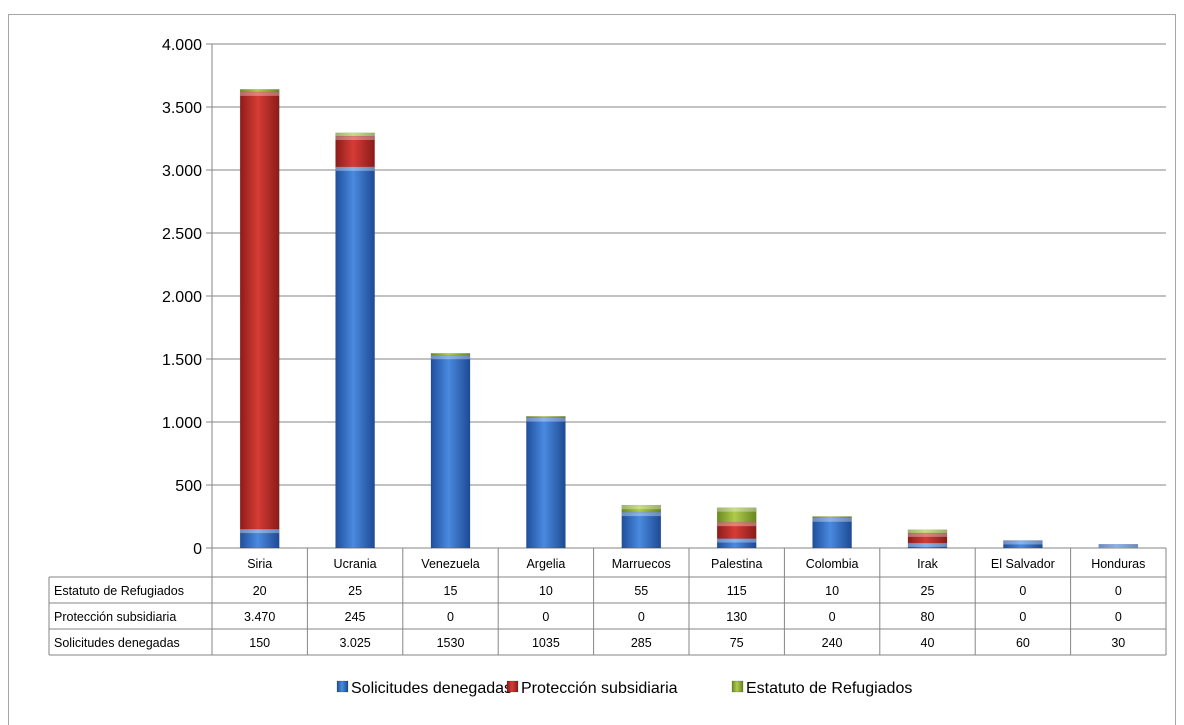 The width and height of the screenshot is (1184, 725). I want to click on y-tick-label: 3.000, so click(182, 171).